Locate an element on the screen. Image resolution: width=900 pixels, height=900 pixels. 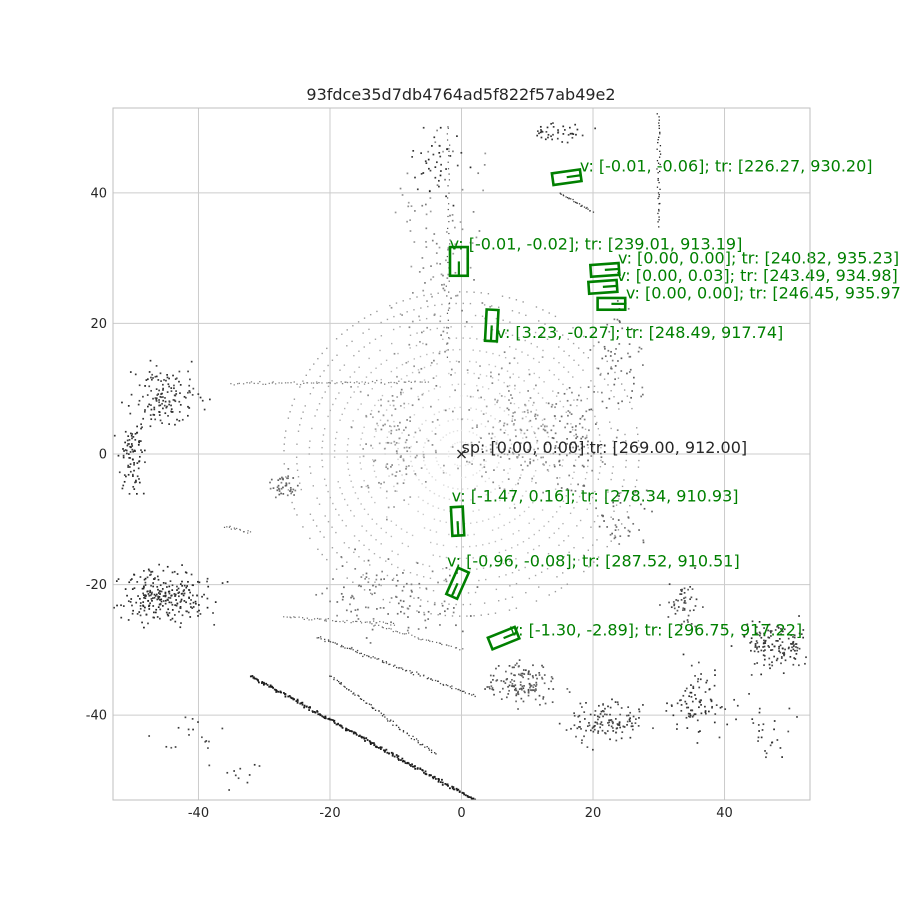
vehicle-box-label: v: [-1.47, 0.16]; tr: [278.34, 910.93] is located at coordinates (595, 496).